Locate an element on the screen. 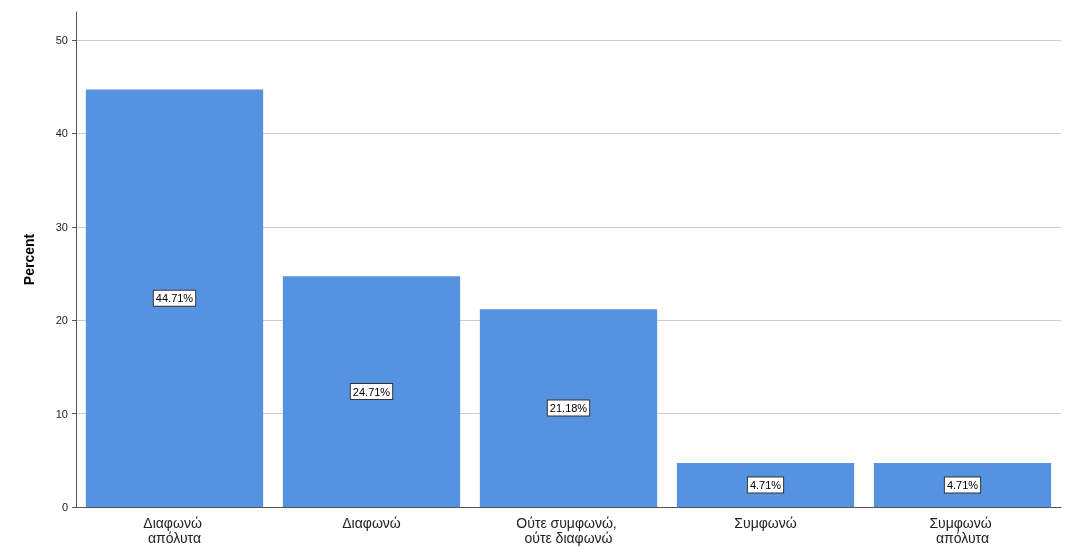  x-tick-label: Ούτε συμφωνώ, ούτε διαφωνώ is located at coordinates (568, 530).